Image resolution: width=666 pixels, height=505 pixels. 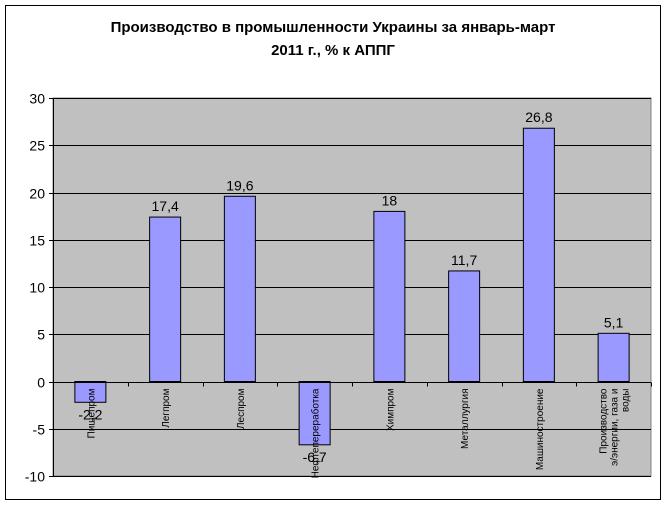 What do you see at coordinates (604, 421) in the screenshot?
I see `category-label: Производство` at bounding box center [604, 421].